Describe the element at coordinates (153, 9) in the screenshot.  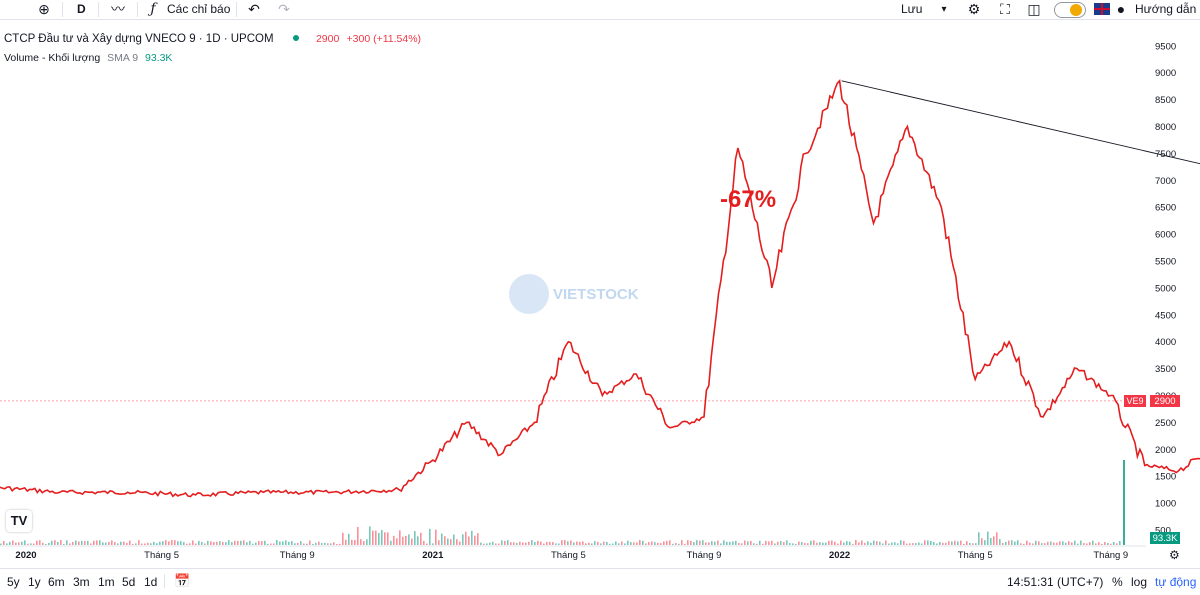
I see `indicators-icon: ƒ` at that location.